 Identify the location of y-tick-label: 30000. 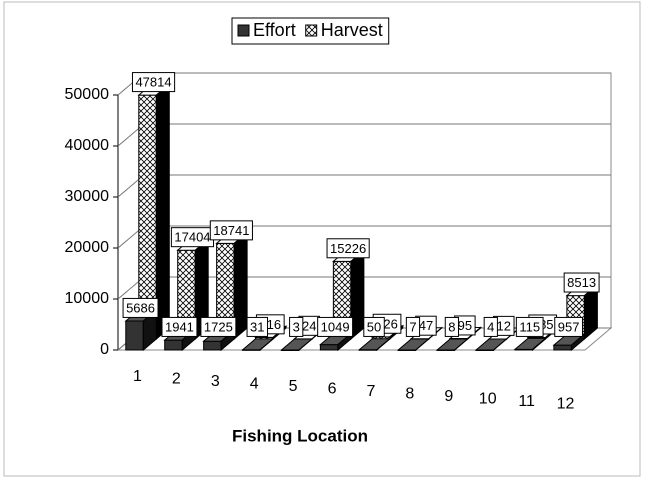
(87, 196).